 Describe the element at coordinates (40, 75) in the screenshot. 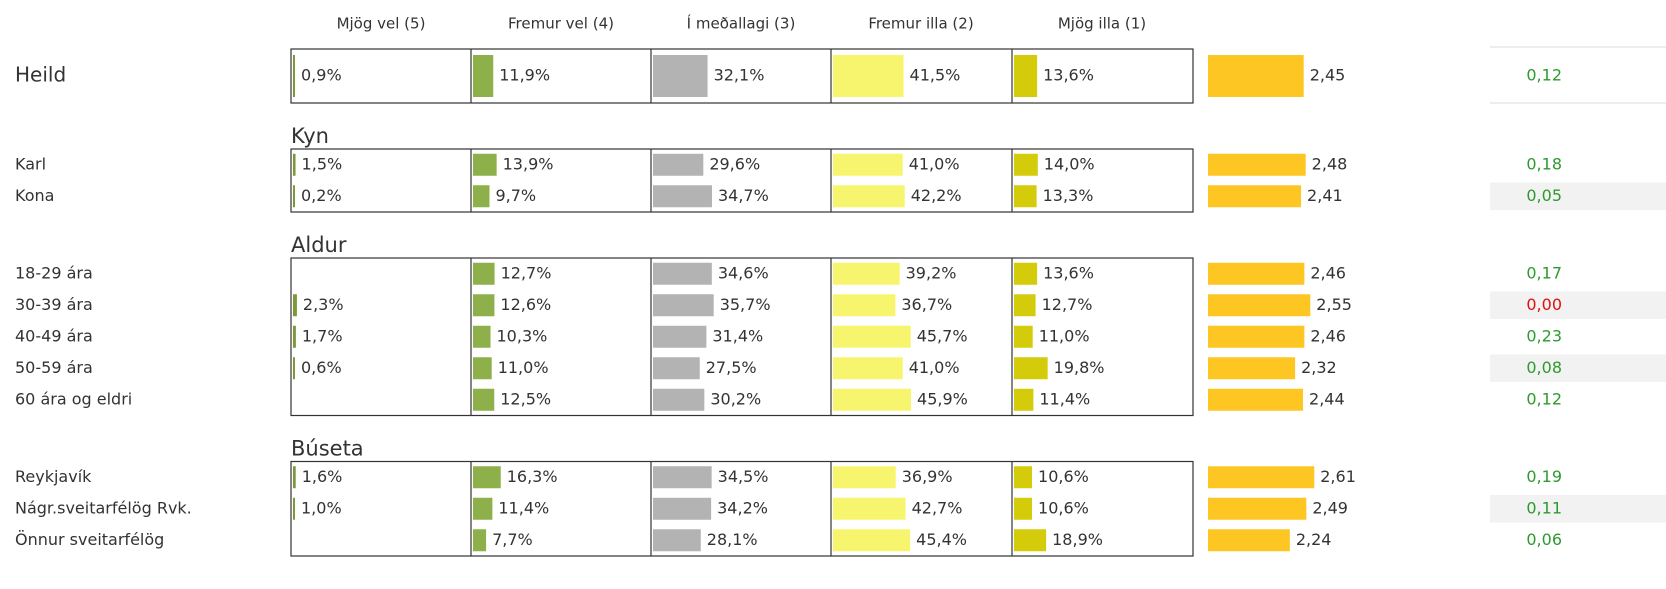

I see `row-label: Heild` at that location.